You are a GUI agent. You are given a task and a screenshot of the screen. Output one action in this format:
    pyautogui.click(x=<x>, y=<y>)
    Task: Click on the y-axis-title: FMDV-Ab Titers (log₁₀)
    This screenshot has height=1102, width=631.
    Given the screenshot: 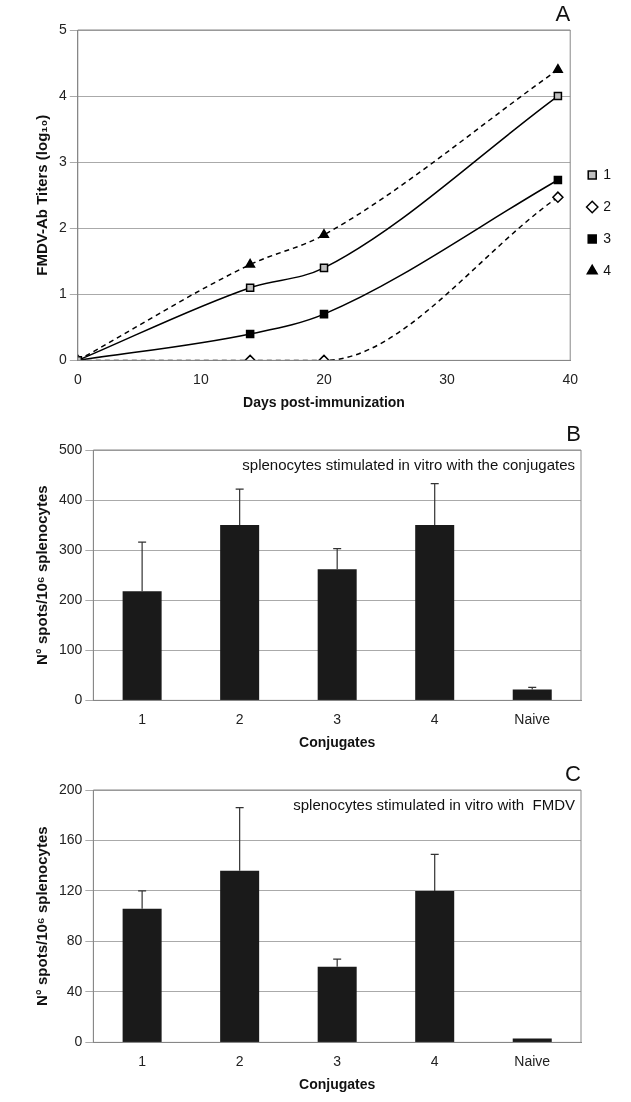 What is the action you would take?
    pyautogui.click(x=42, y=195)
    